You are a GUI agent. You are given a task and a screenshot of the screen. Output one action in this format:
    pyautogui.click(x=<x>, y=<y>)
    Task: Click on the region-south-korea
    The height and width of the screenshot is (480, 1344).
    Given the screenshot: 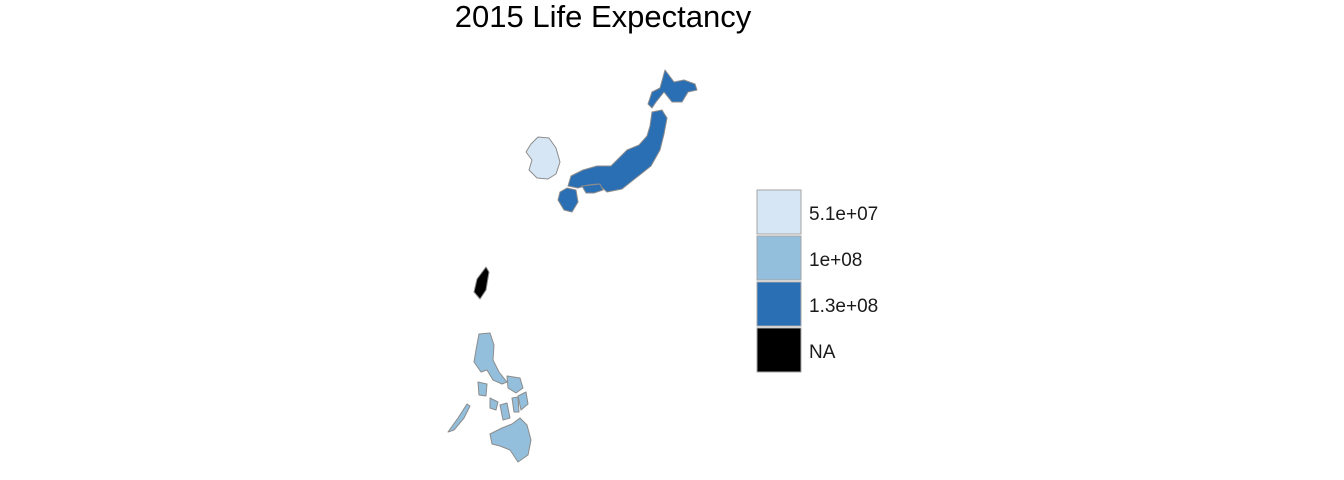 What is the action you would take?
    pyautogui.click(x=543, y=158)
    